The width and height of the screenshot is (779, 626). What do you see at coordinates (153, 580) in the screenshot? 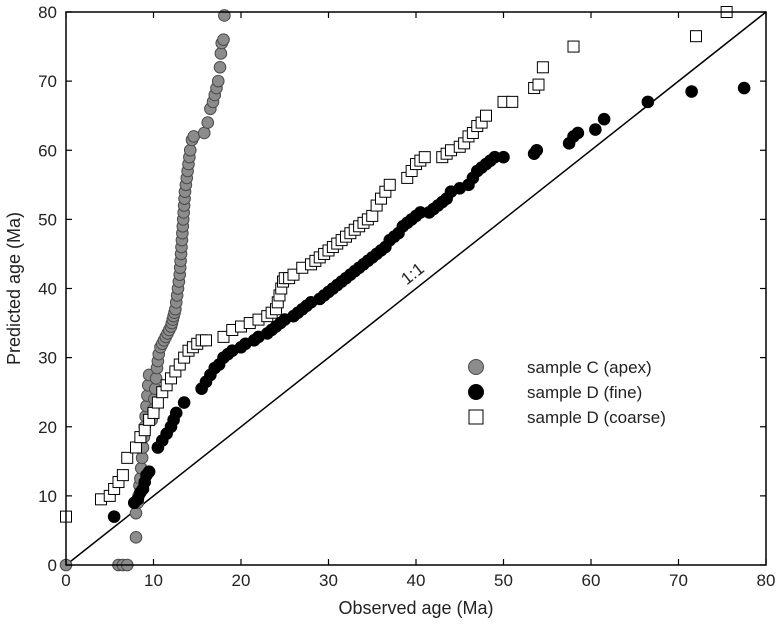
I see `x-tick-label: 10` at bounding box center [153, 580].